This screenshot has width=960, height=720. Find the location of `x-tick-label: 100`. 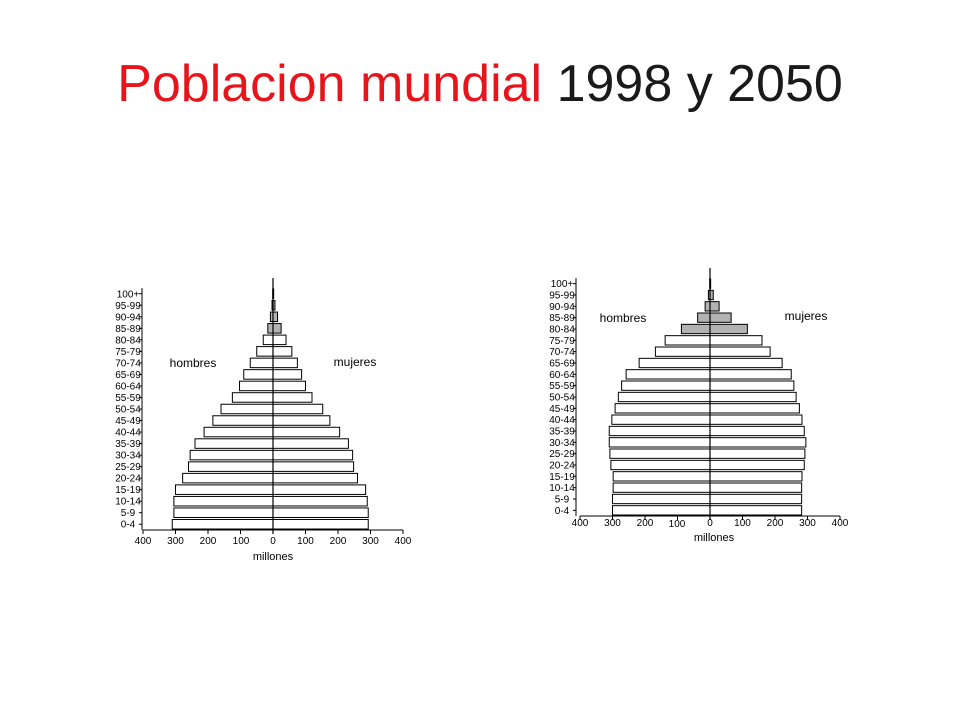

x-tick-label: 100 is located at coordinates (305, 541).